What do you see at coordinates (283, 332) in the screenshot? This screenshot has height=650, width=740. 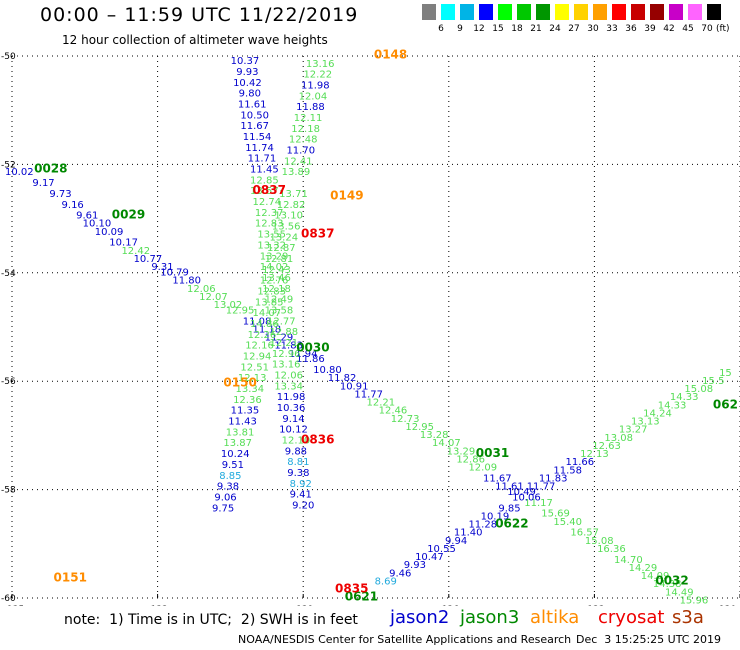 I see `swh-value: 12.88` at bounding box center [283, 332].